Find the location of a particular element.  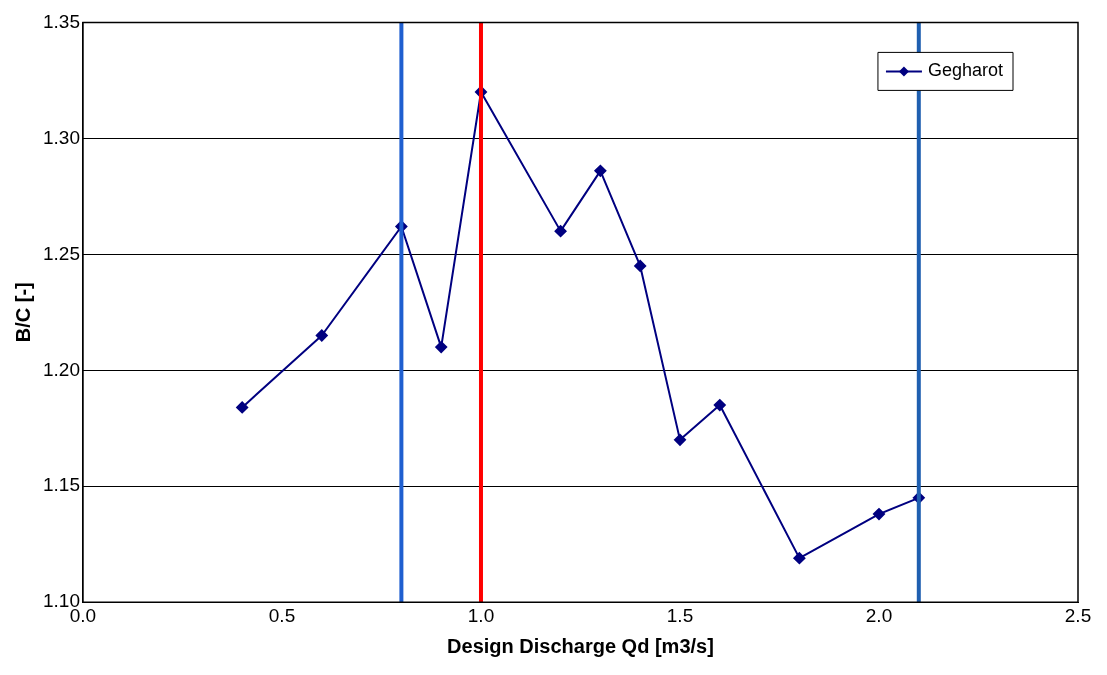

x-axis-title: Design Discharge Qd [m3/s] is located at coordinates (580, 645).